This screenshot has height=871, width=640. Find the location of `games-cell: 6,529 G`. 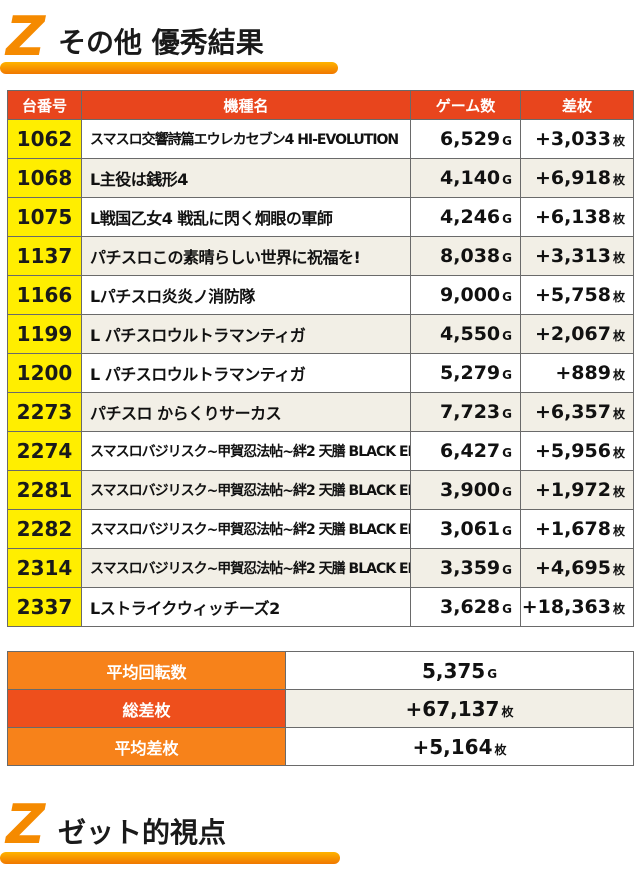

games-cell: 6,529 G is located at coordinates (465, 139).